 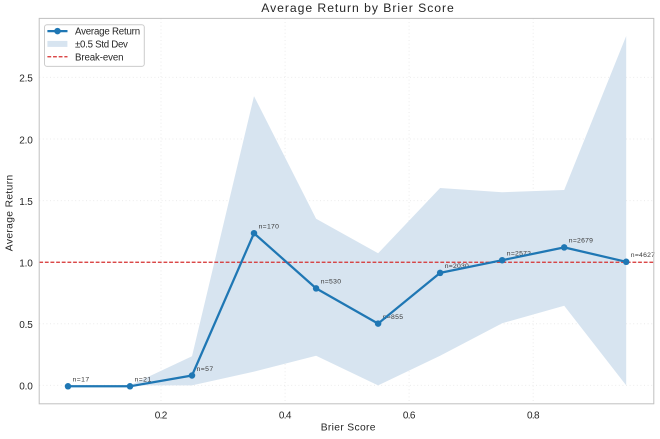 What do you see at coordinates (357, 8) in the screenshot?
I see `svg-text: Average Return by Brier Score` at bounding box center [357, 8].